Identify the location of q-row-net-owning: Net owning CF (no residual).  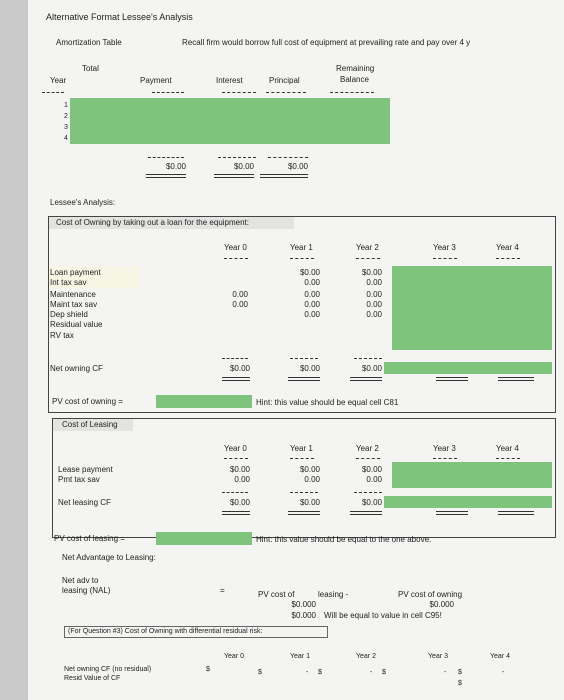
(108, 669).